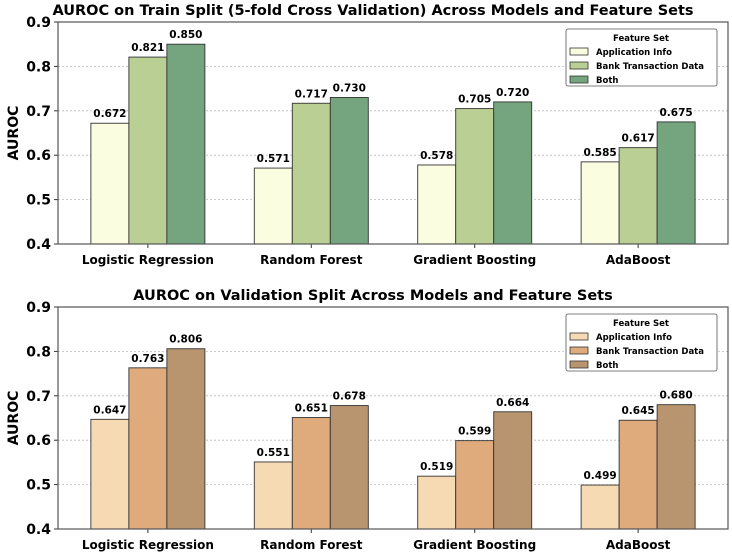 This screenshot has width=732, height=555. What do you see at coordinates (349, 397) in the screenshot?
I see `data-label: 0.678` at bounding box center [349, 397].